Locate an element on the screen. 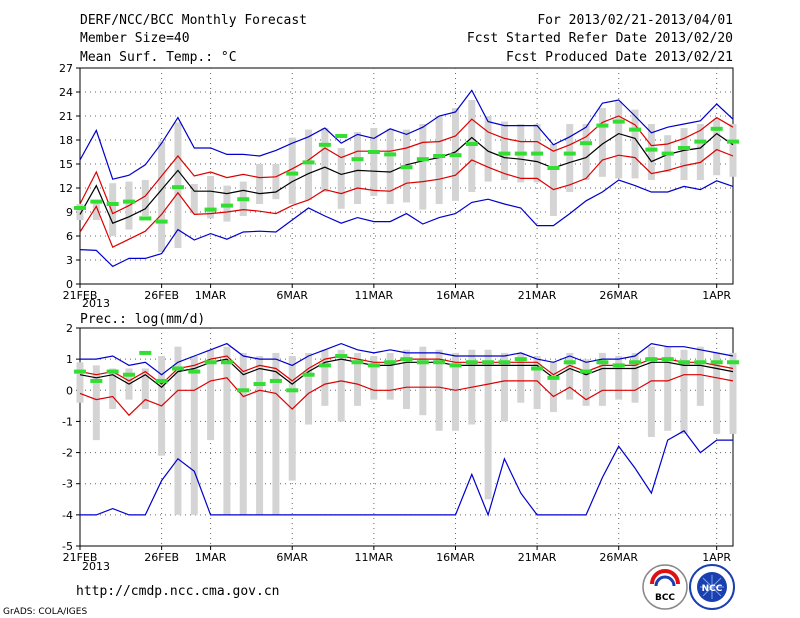  temp-ytick-label: 0 is located at coordinates (69, 284).